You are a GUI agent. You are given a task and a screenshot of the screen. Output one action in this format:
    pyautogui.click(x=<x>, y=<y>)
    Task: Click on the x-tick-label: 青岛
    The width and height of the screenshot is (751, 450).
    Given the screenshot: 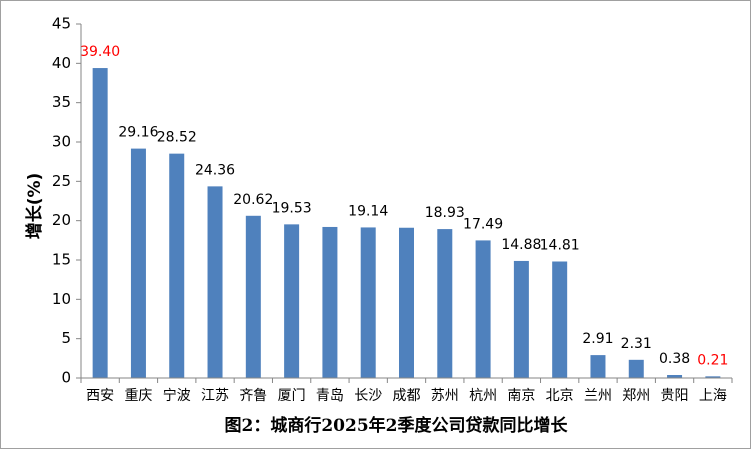 What is the action you would take?
    pyautogui.click(x=330, y=396)
    